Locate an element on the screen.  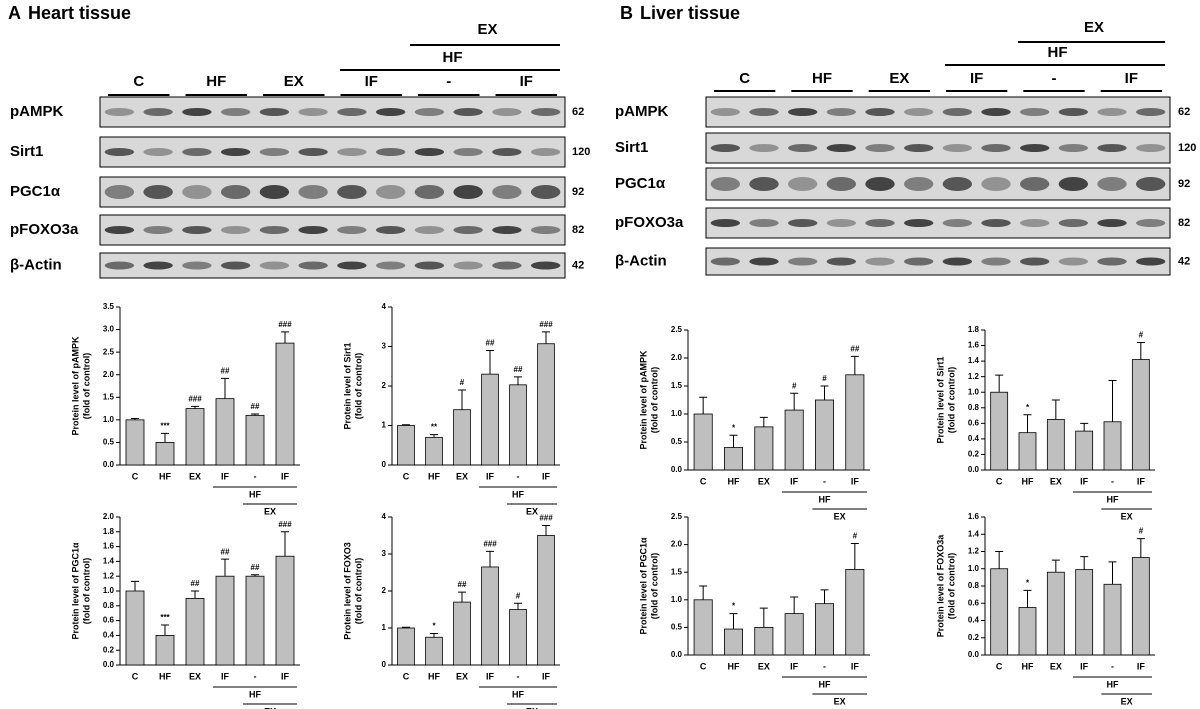
x-tick-label: EX is located at coordinates (1056, 481).